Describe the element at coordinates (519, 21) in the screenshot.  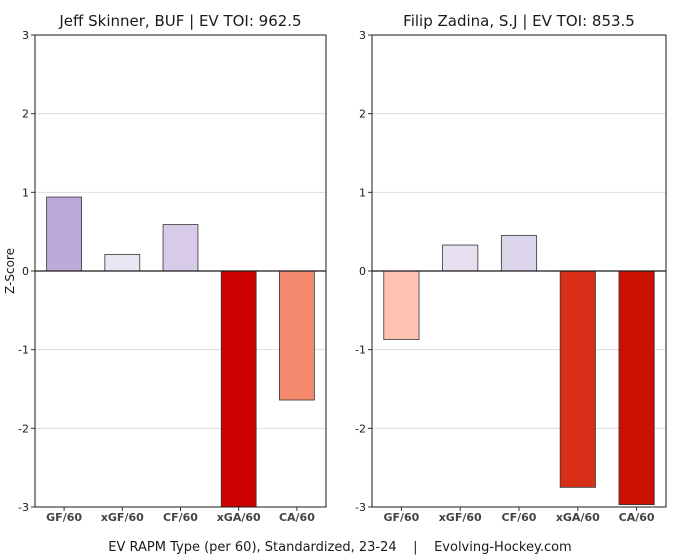
I see `chart-title: Filip Zadina, S.J | EV TOI: 853.5` at that location.